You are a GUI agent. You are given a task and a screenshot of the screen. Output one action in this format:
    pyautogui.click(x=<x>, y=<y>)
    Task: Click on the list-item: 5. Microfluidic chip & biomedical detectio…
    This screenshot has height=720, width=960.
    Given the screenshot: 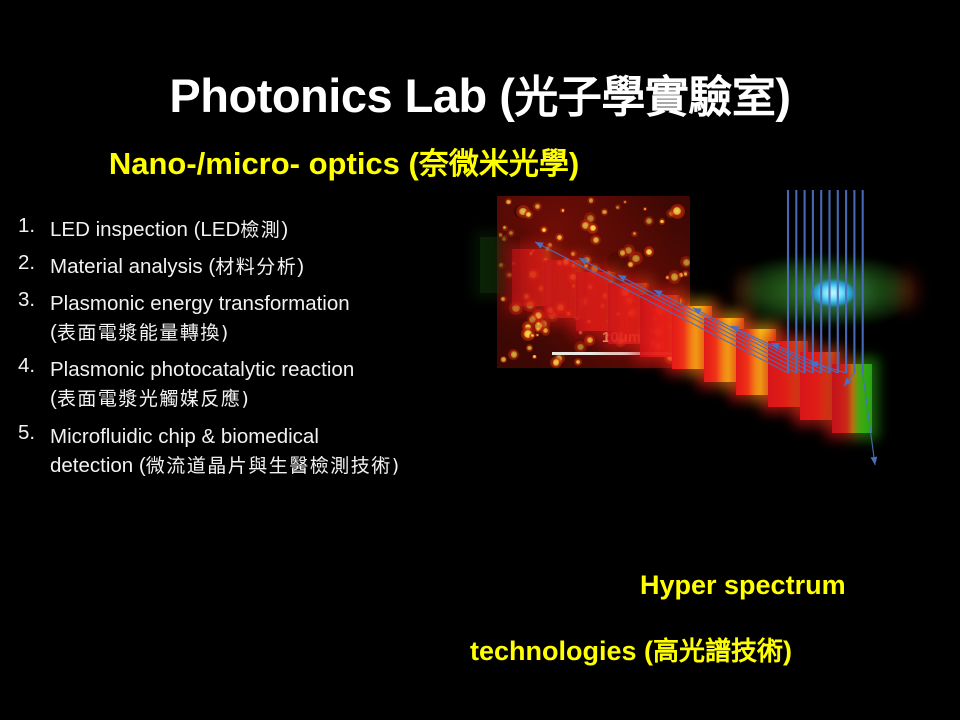 What is the action you would take?
    pyautogui.click(x=253, y=450)
    